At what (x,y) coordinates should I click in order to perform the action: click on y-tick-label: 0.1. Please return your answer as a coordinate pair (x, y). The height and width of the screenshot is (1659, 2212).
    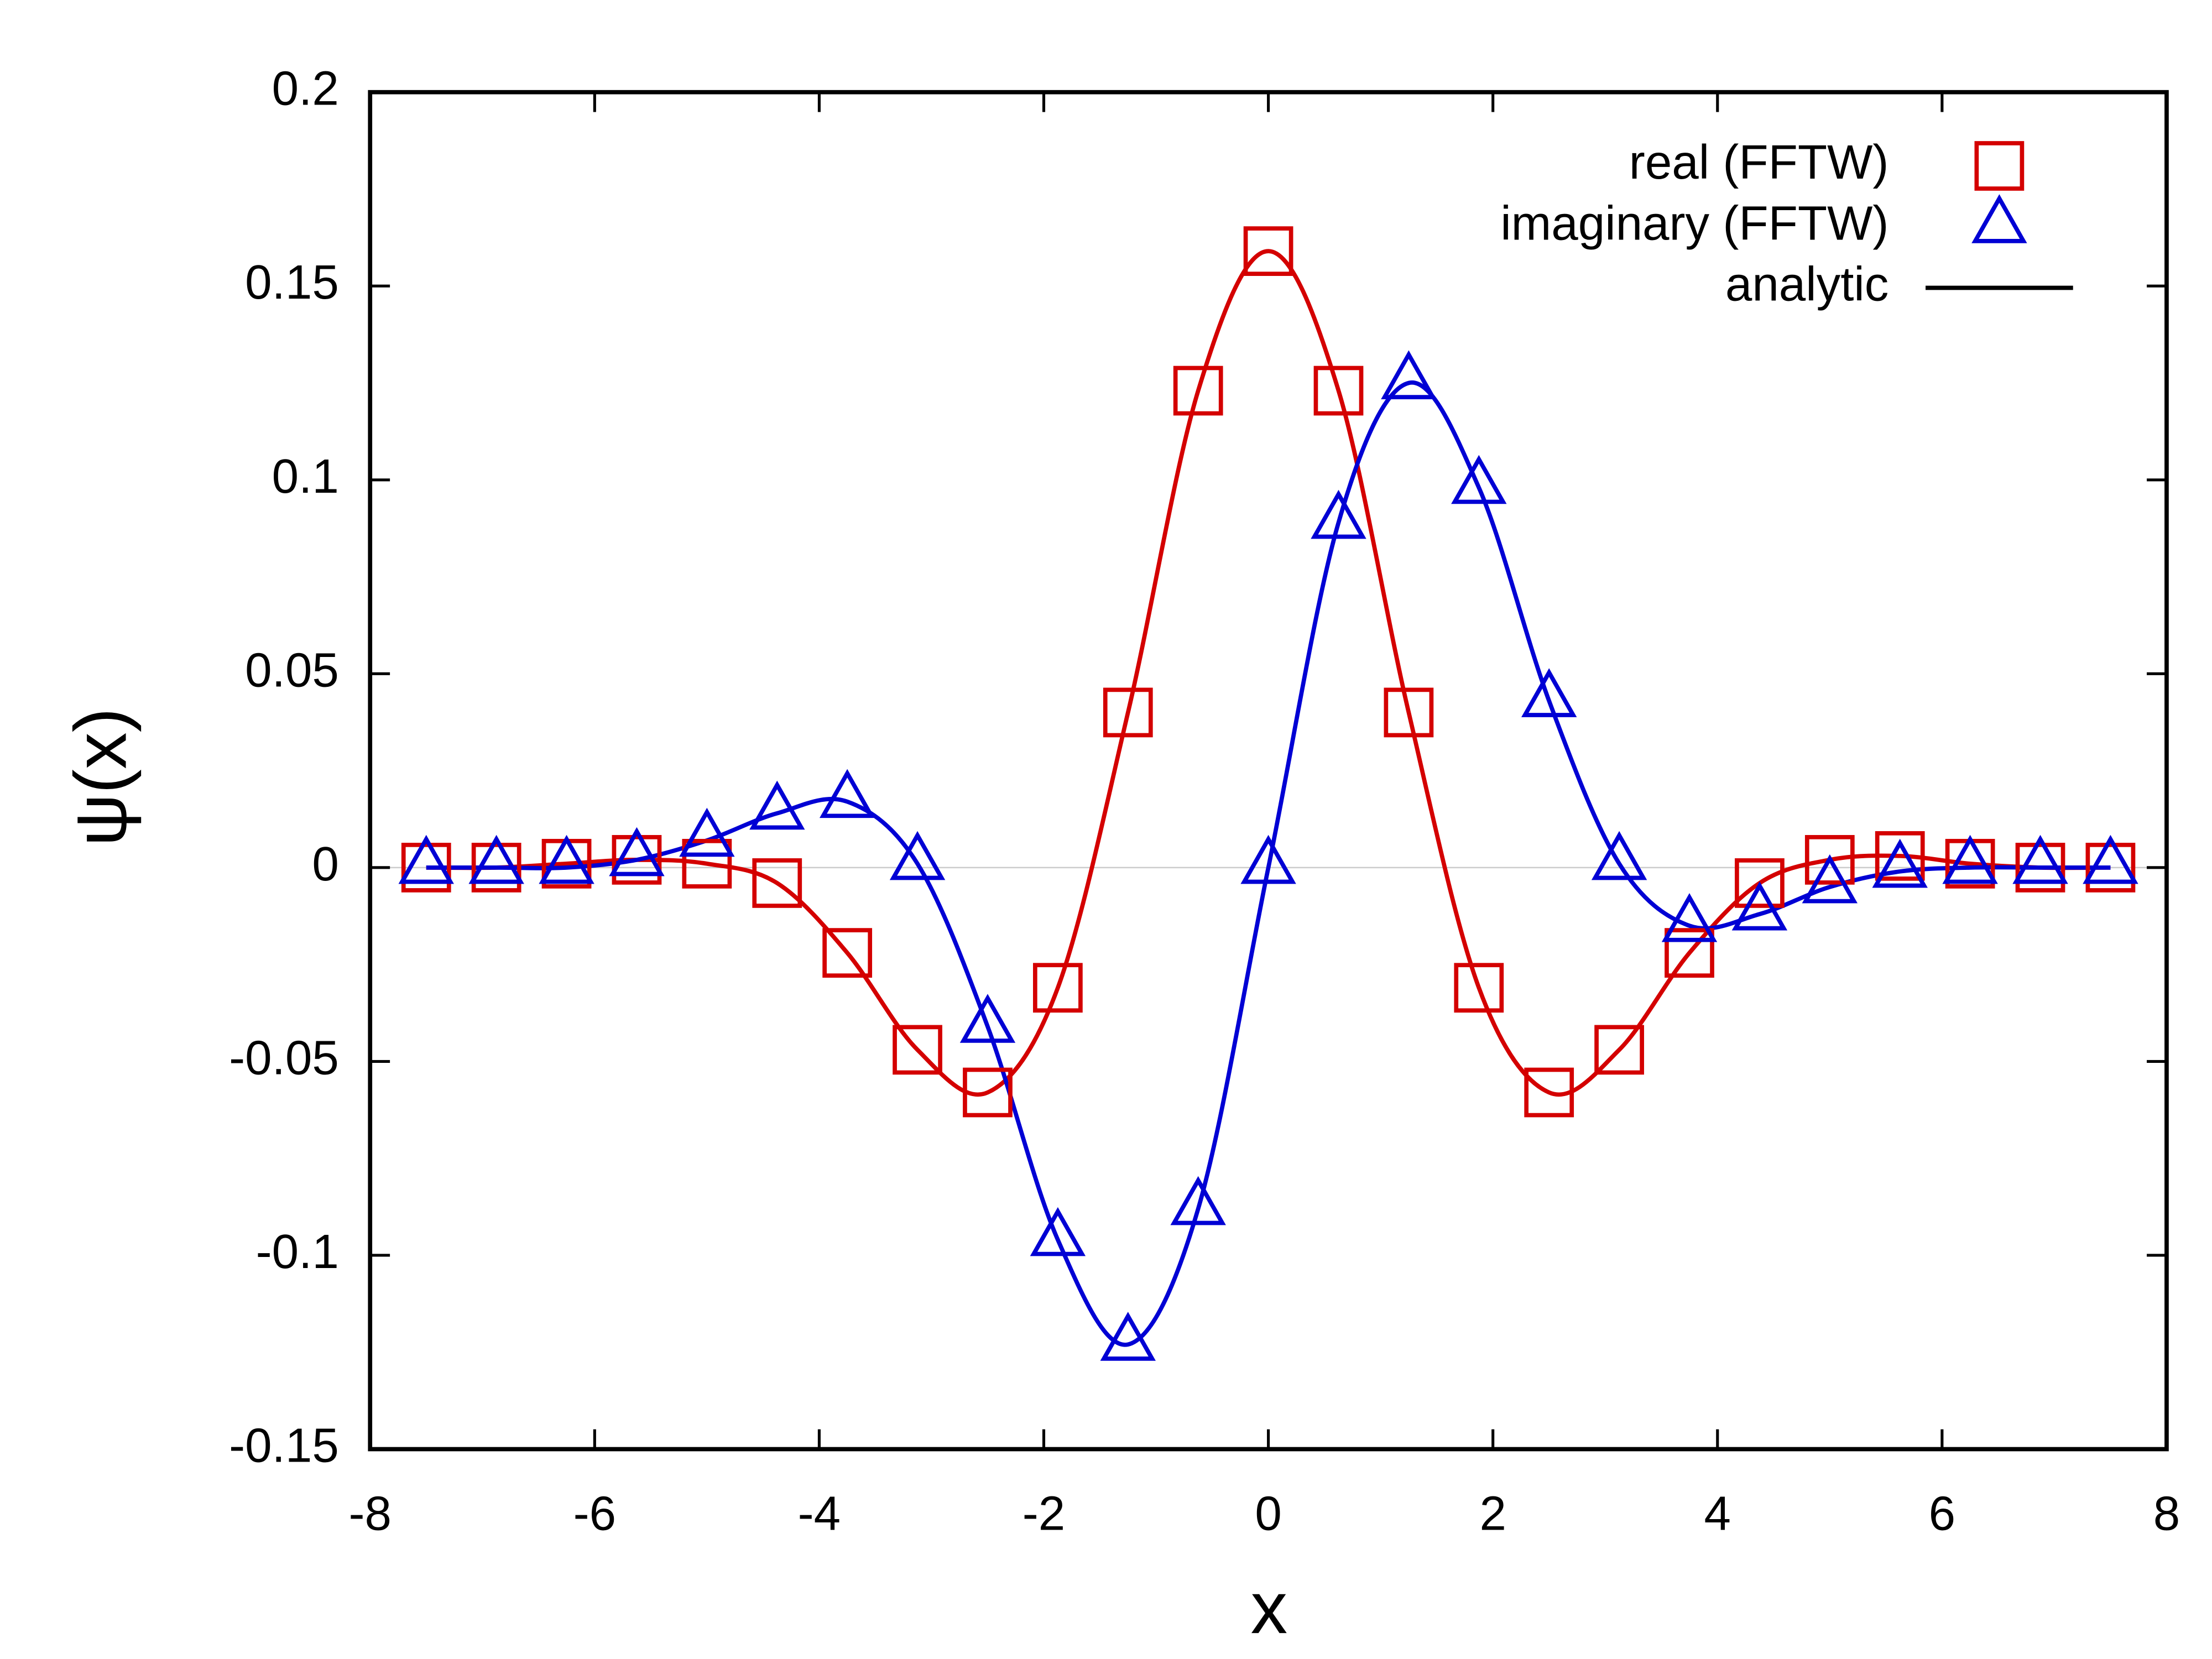
    Looking at the image, I should click on (305, 477).